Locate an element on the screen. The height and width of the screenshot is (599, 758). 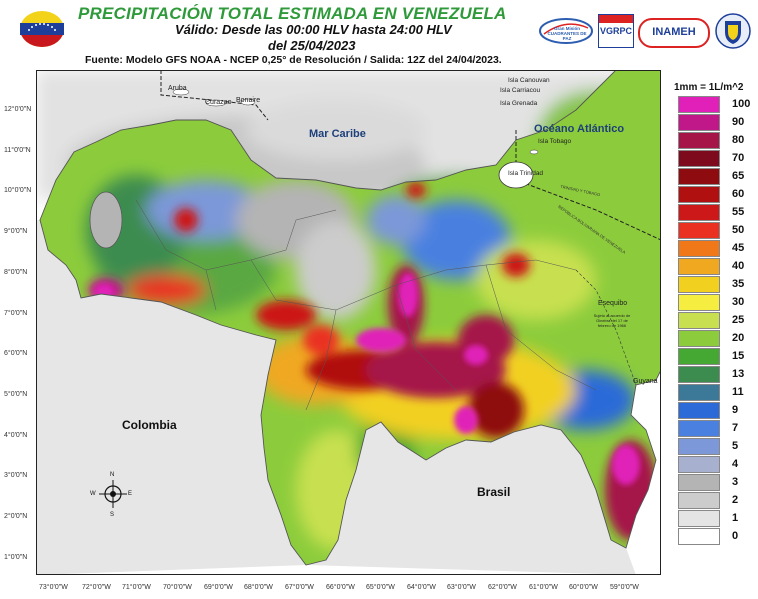
lake-maracaibo is located at coordinates (106, 220).